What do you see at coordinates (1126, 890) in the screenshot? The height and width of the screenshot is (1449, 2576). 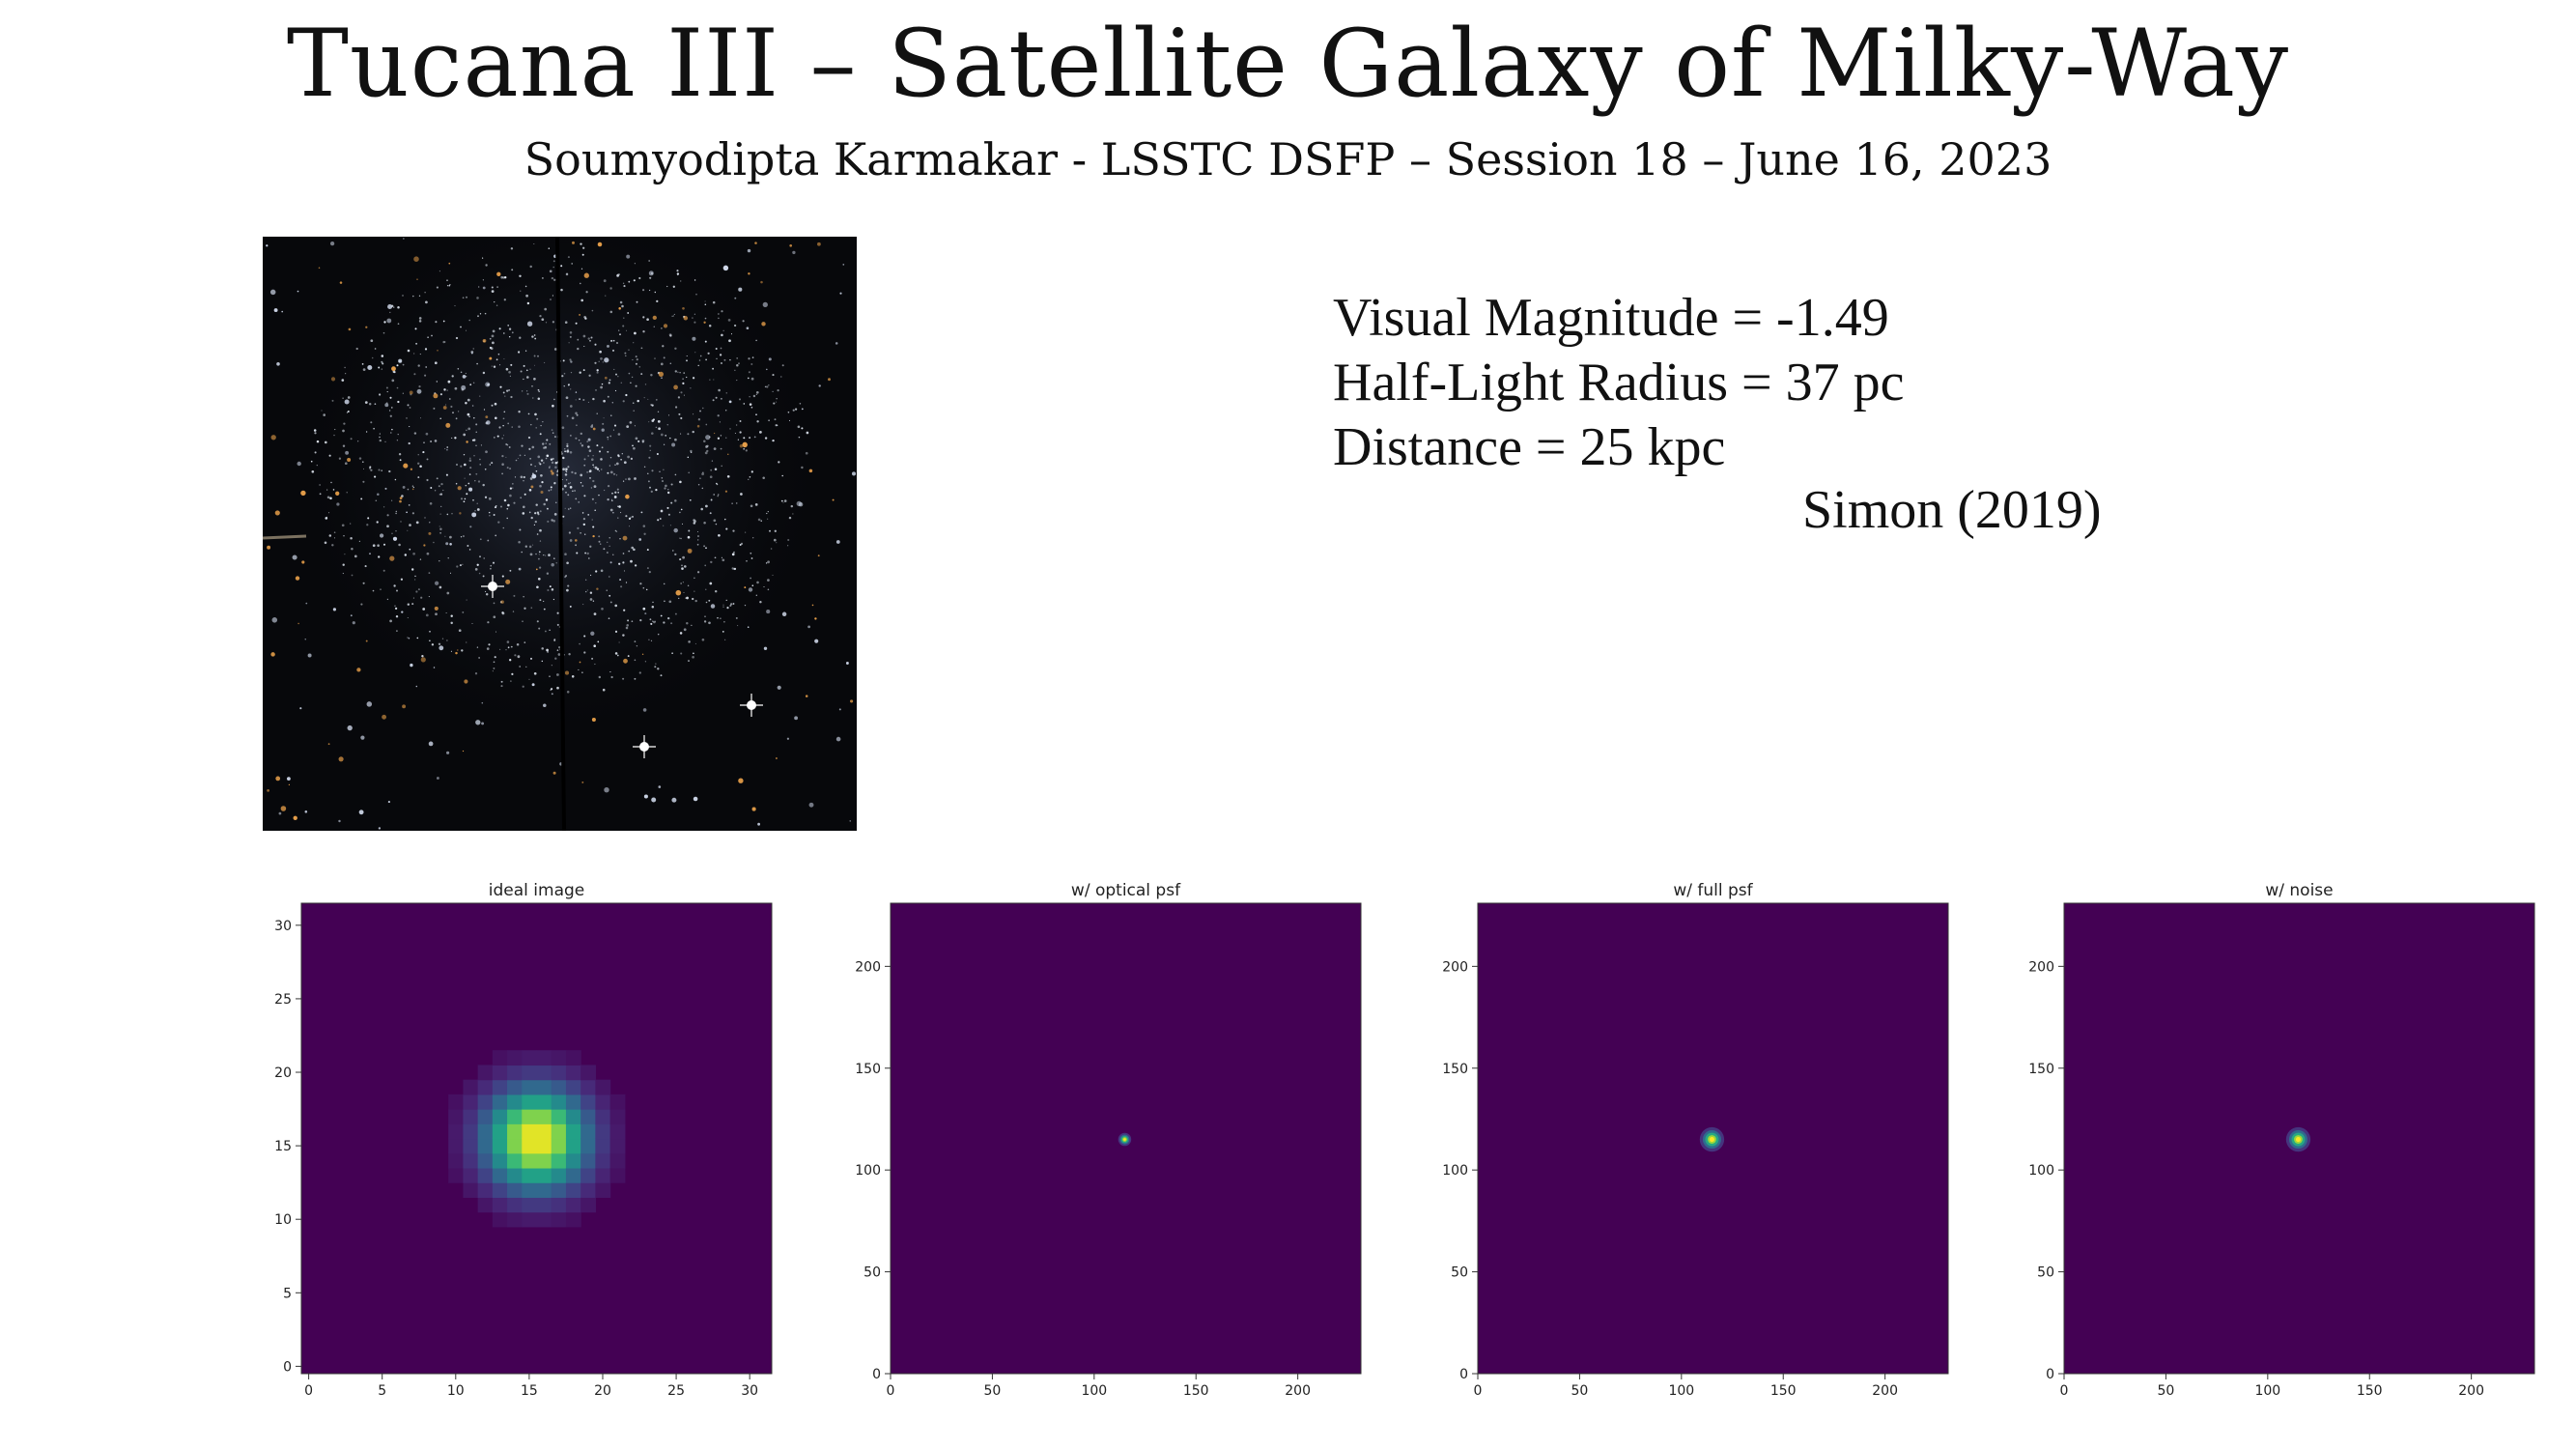 I see `panel-title: w/ optical psf` at bounding box center [1126, 890].